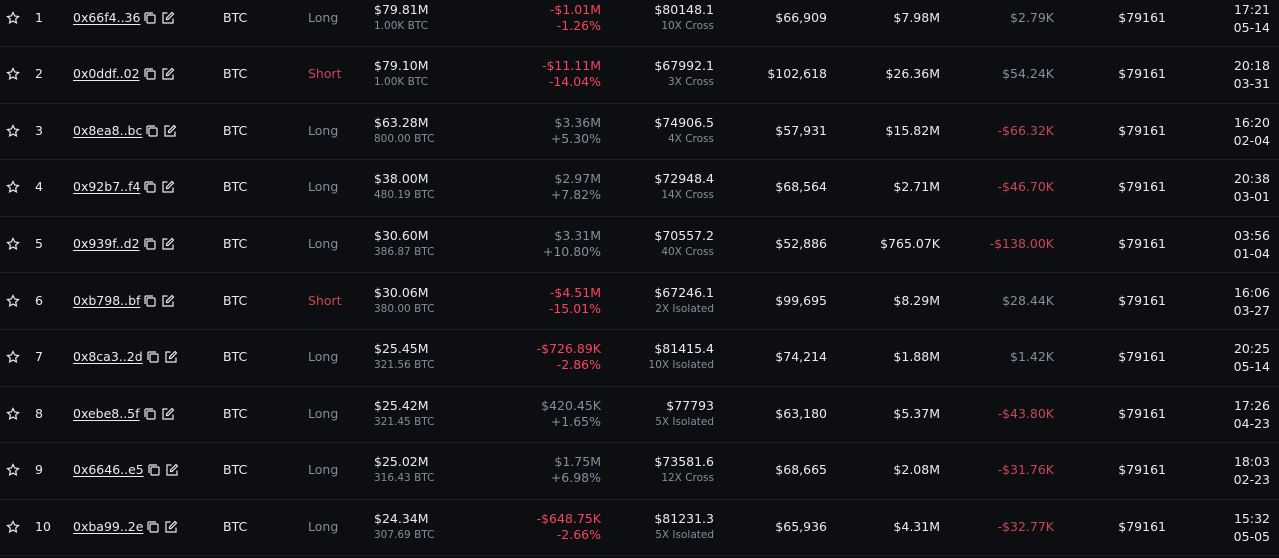 The width and height of the screenshot is (1279, 558). Describe the element at coordinates (687, 25) in the screenshot. I see `leverage: 10X Cross` at that location.